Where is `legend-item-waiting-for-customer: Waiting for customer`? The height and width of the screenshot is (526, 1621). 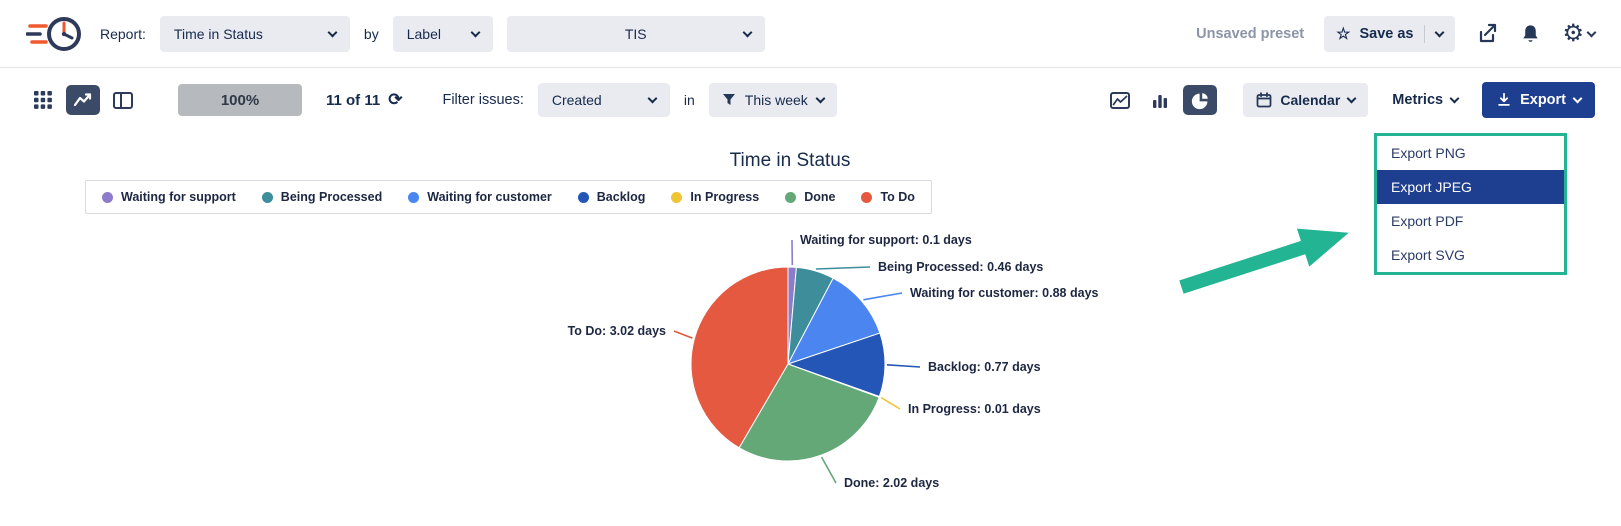 legend-item-waiting-for-customer: Waiting for customer is located at coordinates (480, 197).